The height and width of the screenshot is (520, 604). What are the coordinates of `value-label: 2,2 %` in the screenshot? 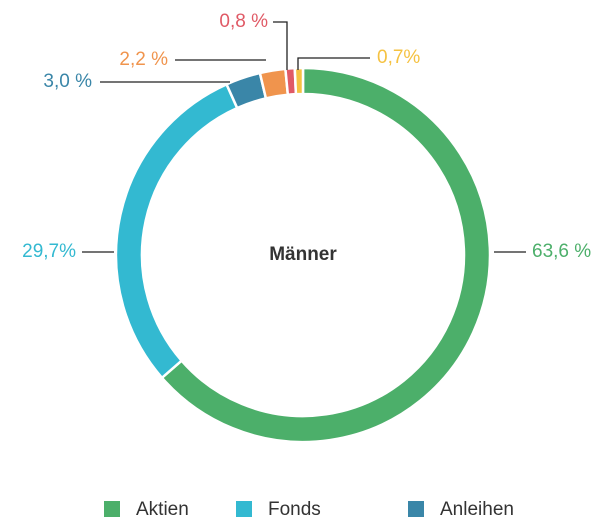 It's located at (143, 59).